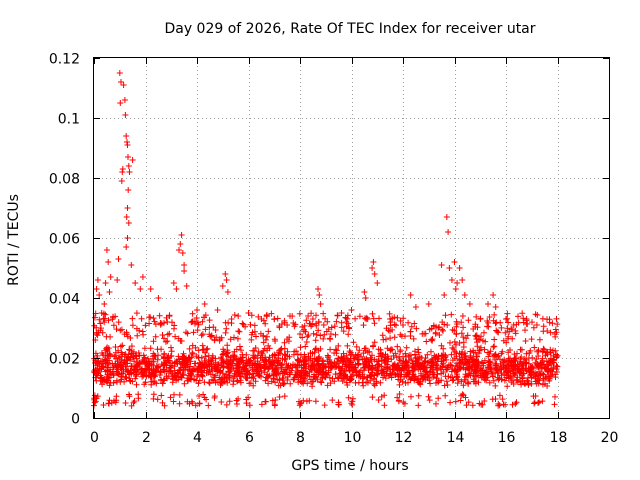 The width and height of the screenshot is (640, 480). What do you see at coordinates (329, 60) in the screenshot?
I see `y-tick: 0.12` at bounding box center [329, 60].